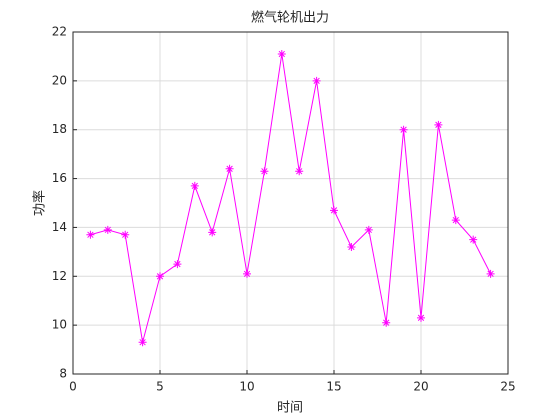 The width and height of the screenshot is (560, 420). What do you see at coordinates (333, 387) in the screenshot?
I see `x-tick-label: 15` at bounding box center [333, 387].